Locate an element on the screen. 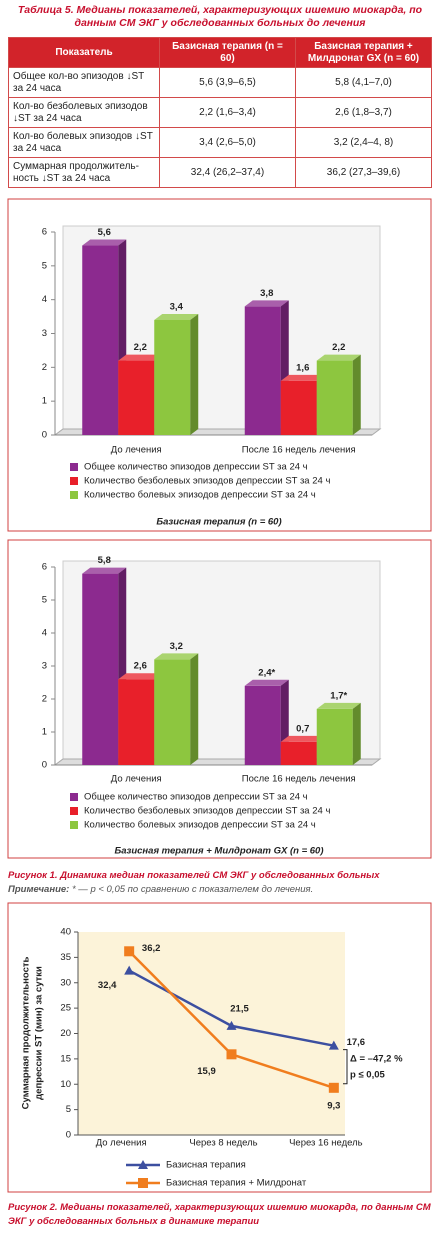  value-label: 32,4 is located at coordinates (107, 985).